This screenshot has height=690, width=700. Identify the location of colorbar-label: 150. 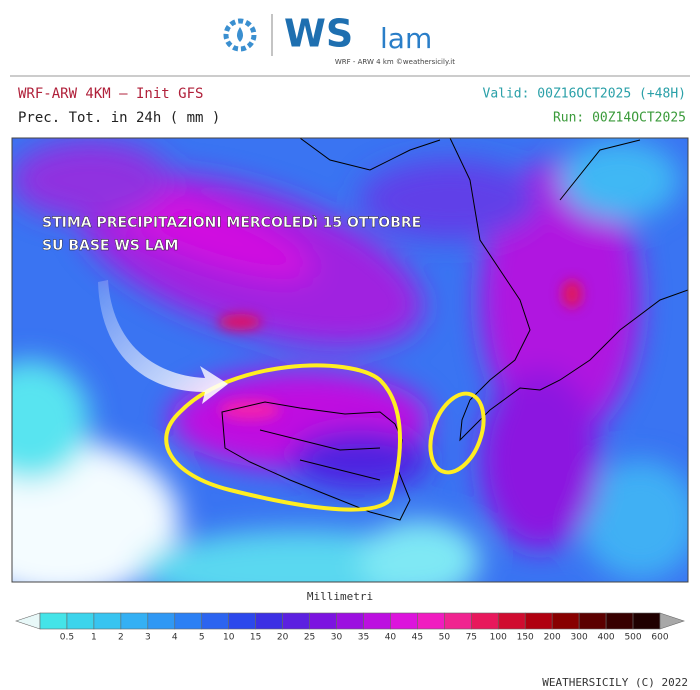
(525, 638).